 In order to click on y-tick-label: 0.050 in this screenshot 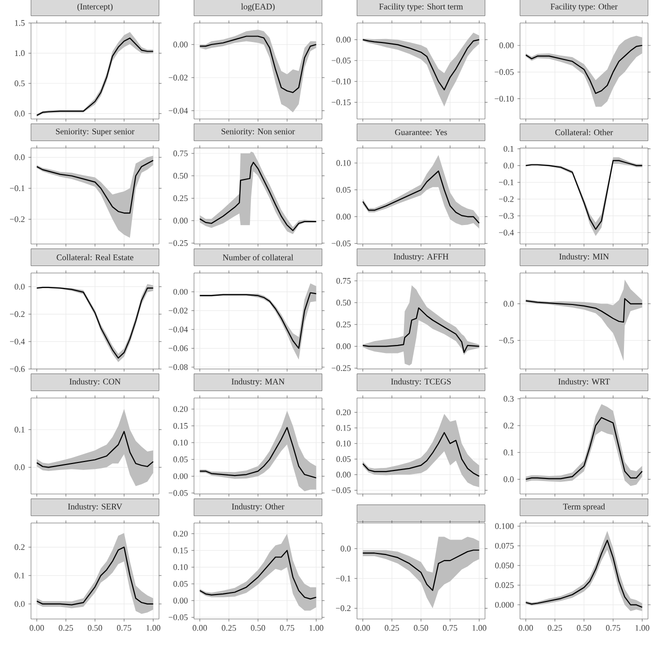, I will do `click(504, 565)`.